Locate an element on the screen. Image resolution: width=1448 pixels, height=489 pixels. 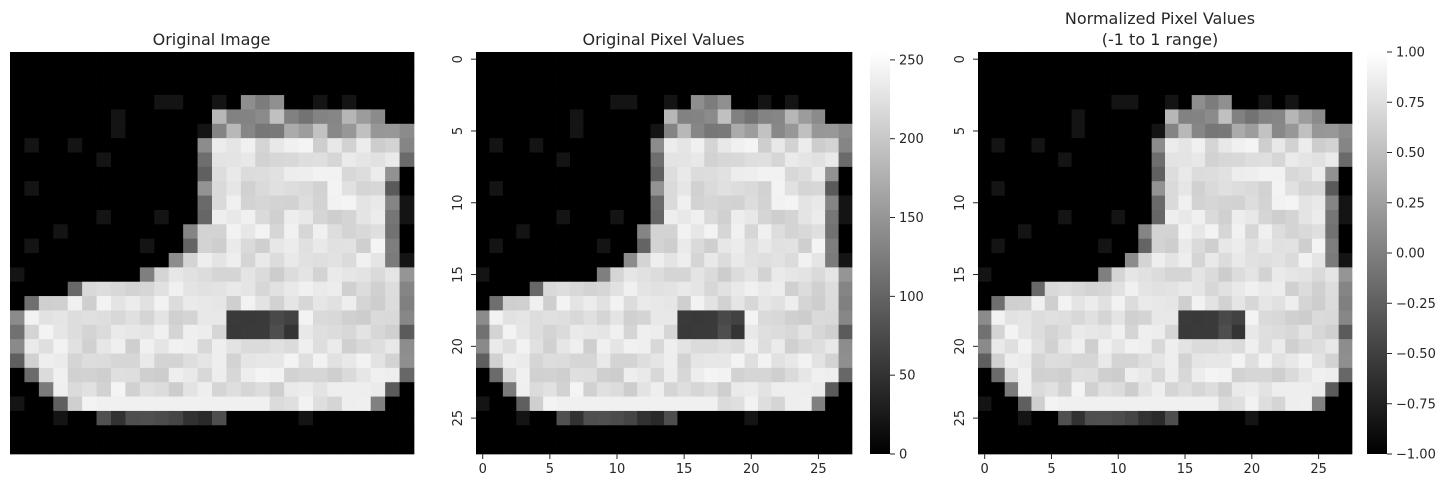
colorbar-tick-label: 0.00 is located at coordinates (1410, 254).